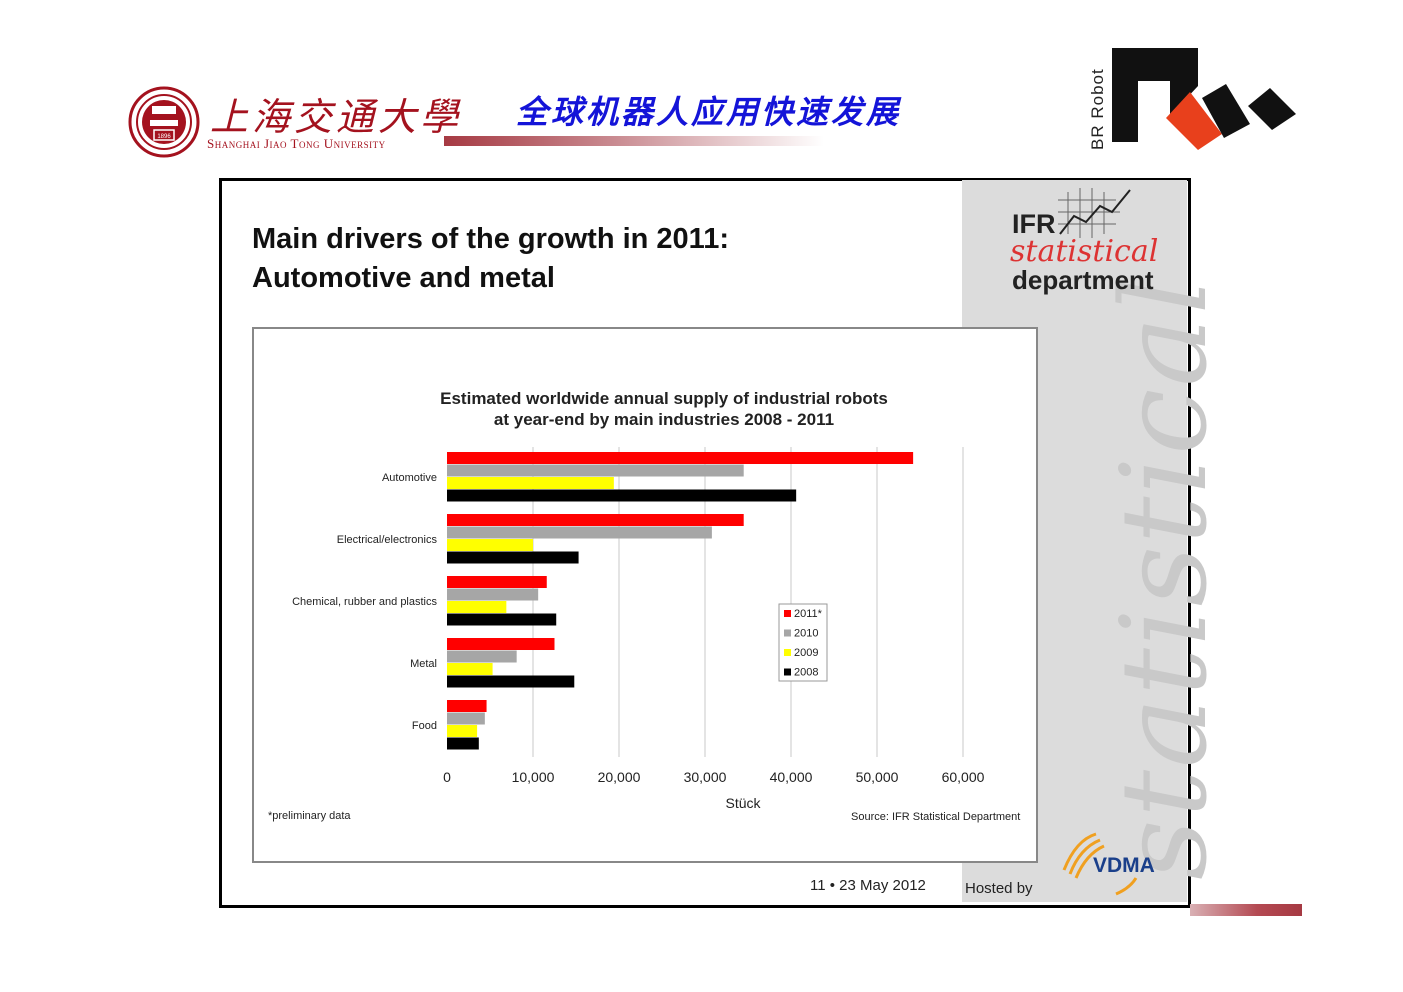 The width and height of the screenshot is (1403, 992). I want to click on category-label: Food, so click(424, 726).